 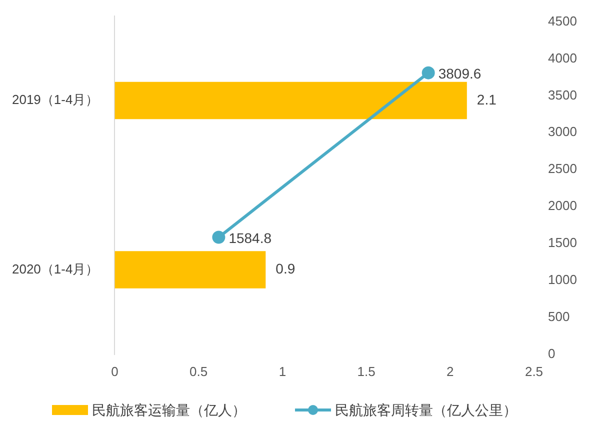 What do you see at coordinates (55, 268) in the screenshot?
I see `y-tick-label: 2020（1-4月）` at bounding box center [55, 268].